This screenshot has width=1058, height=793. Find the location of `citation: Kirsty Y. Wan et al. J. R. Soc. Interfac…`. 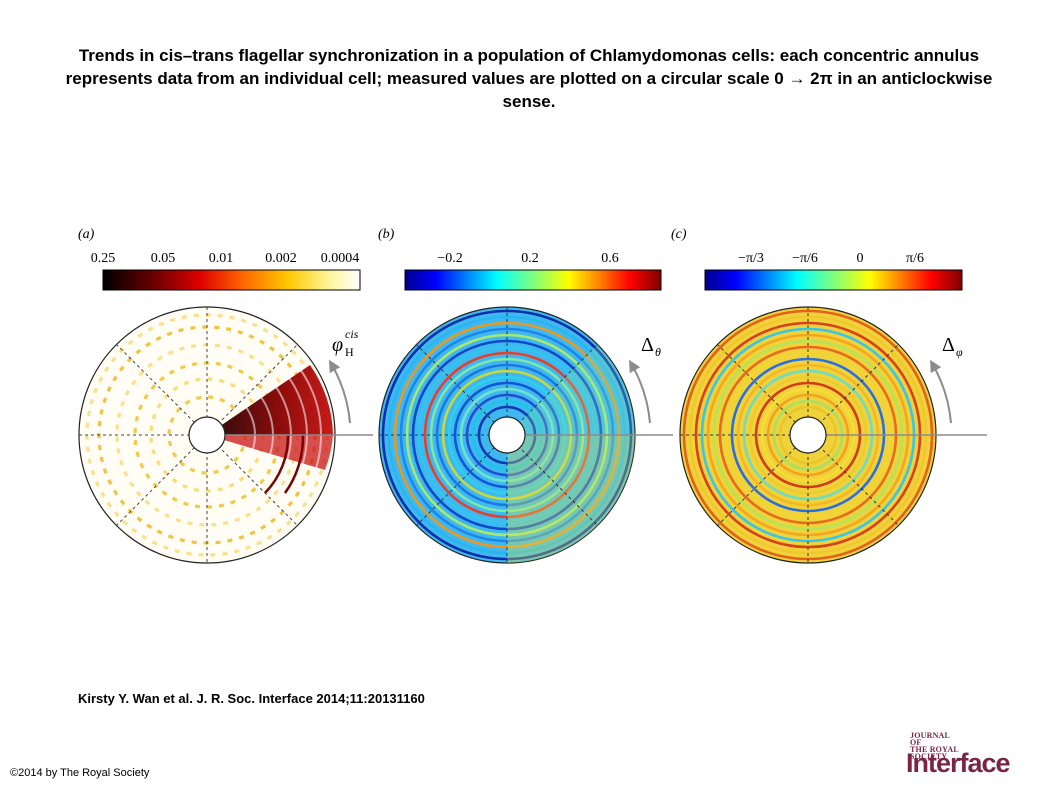

citation: Kirsty Y. Wan et al. J. R. Soc. Interfac… is located at coordinates (251, 698).